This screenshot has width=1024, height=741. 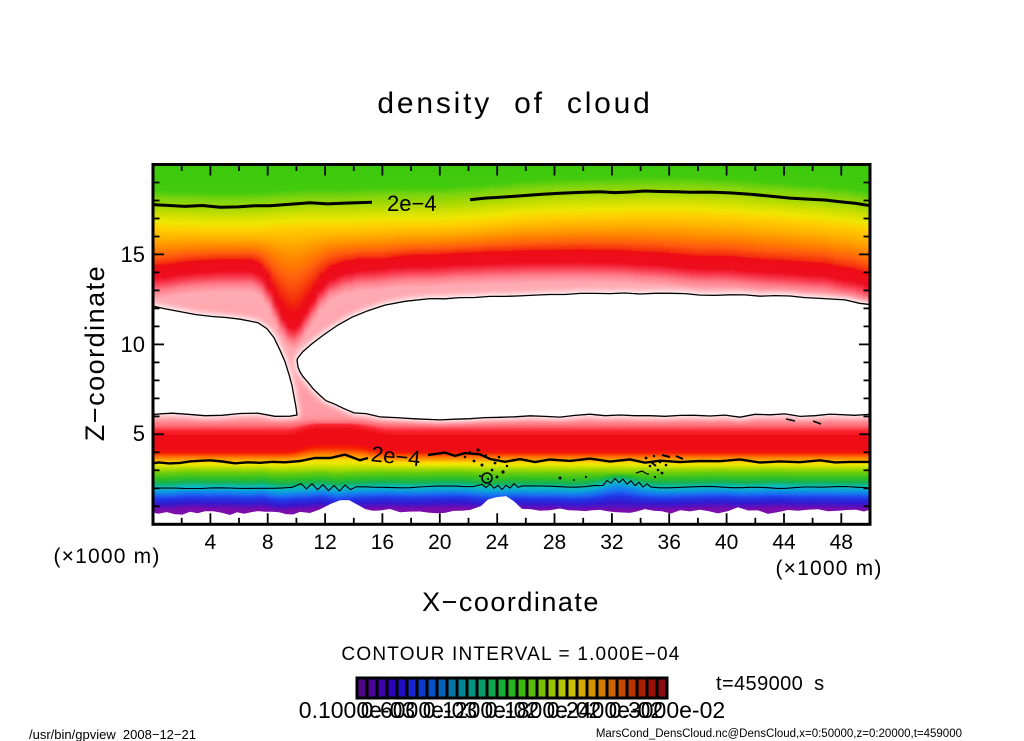 What do you see at coordinates (133, 254) in the screenshot?
I see `svg-text: 15` at bounding box center [133, 254].